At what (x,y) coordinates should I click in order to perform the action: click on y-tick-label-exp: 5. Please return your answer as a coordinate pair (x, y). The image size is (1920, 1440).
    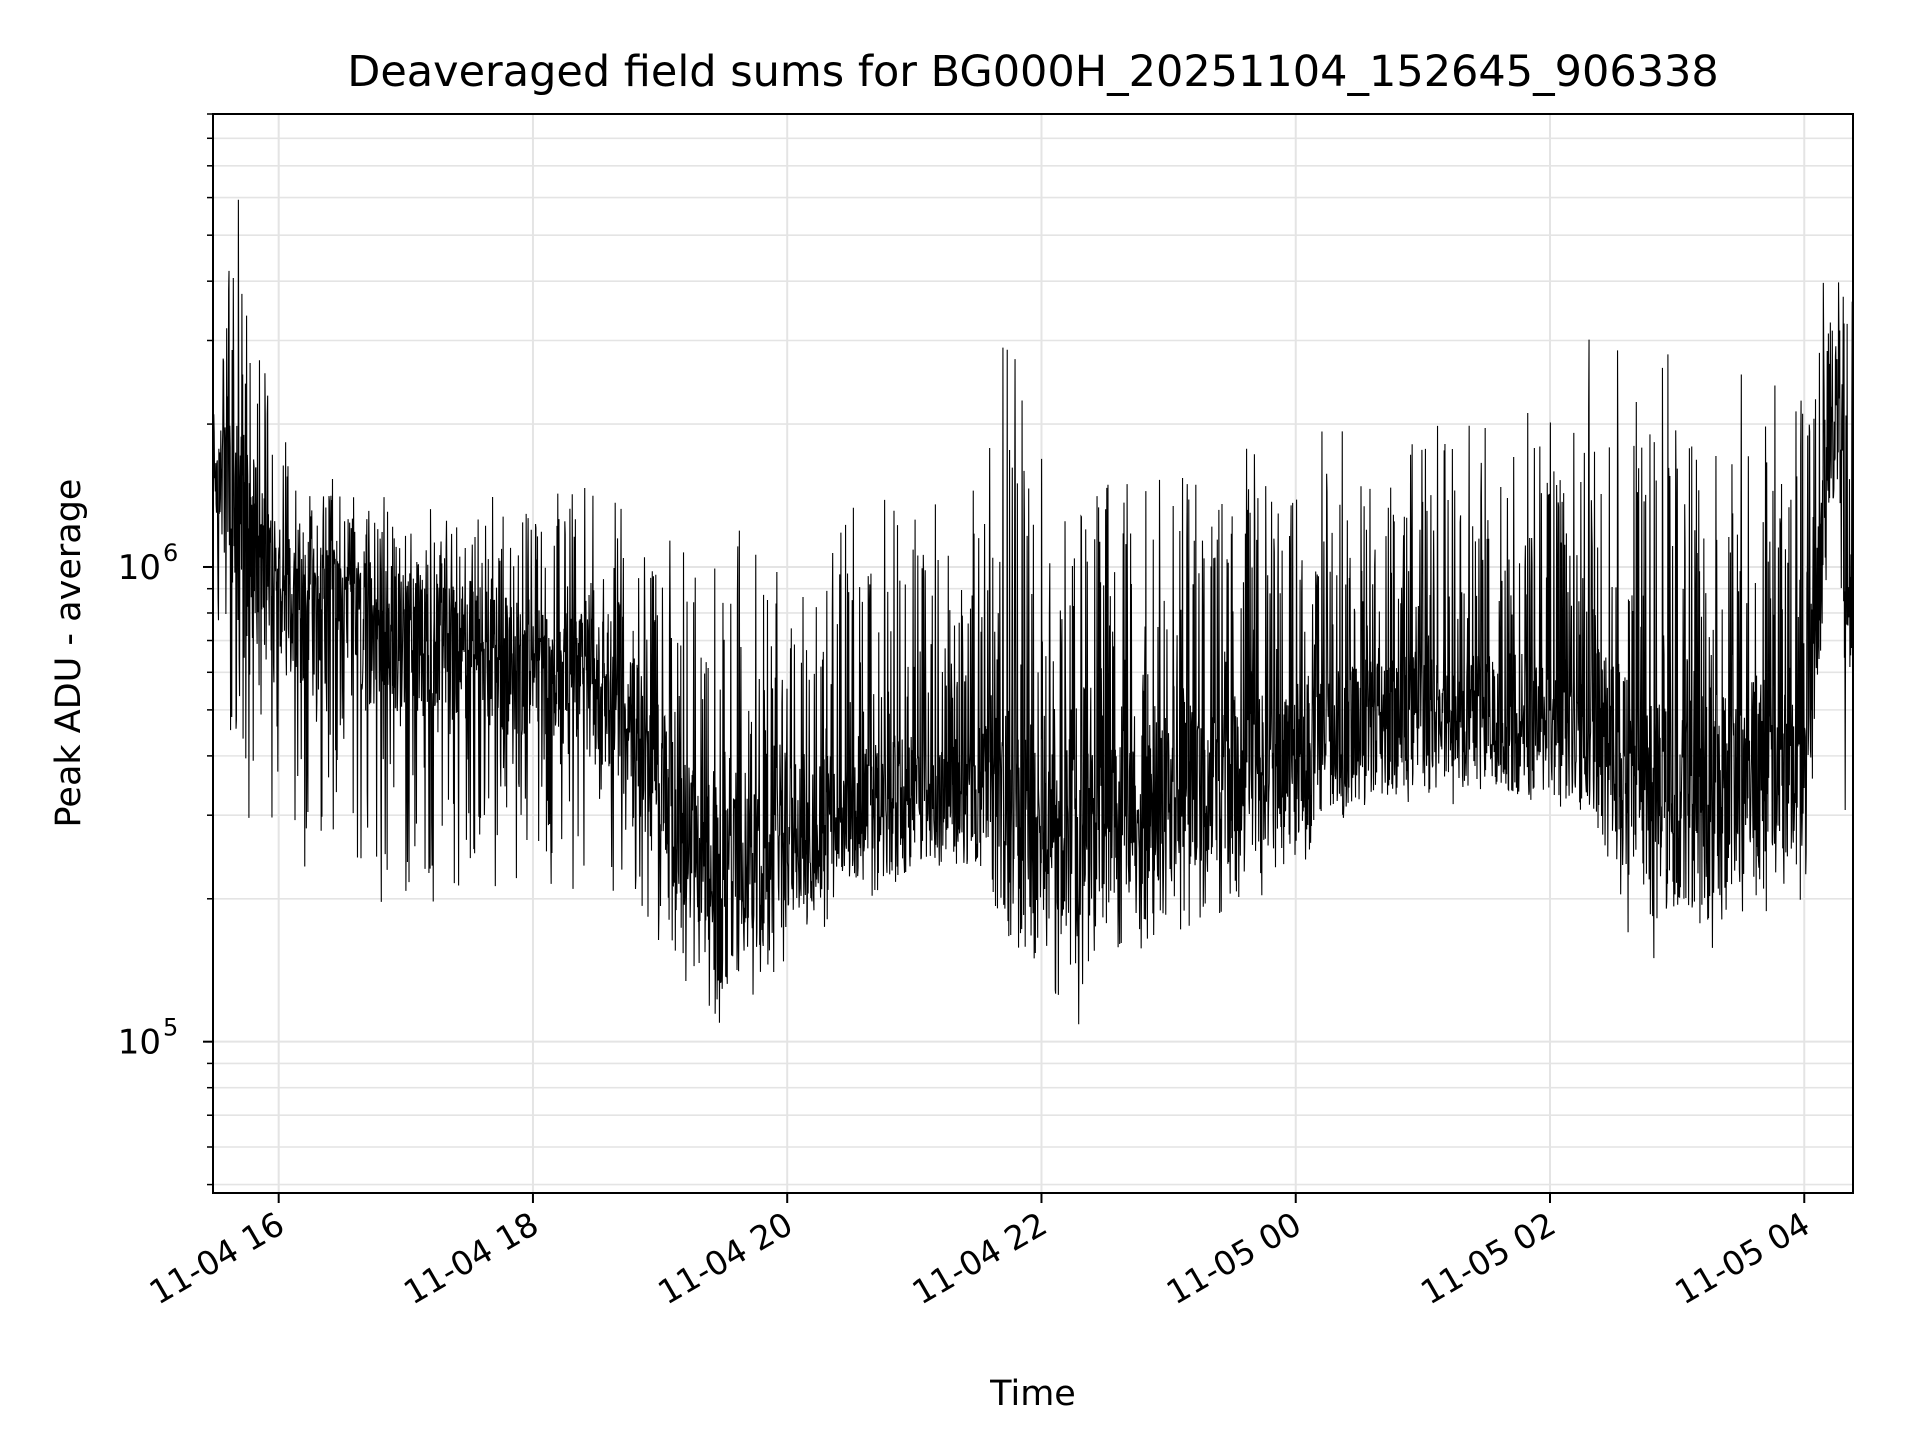
    Looking at the image, I should click on (170, 1028).